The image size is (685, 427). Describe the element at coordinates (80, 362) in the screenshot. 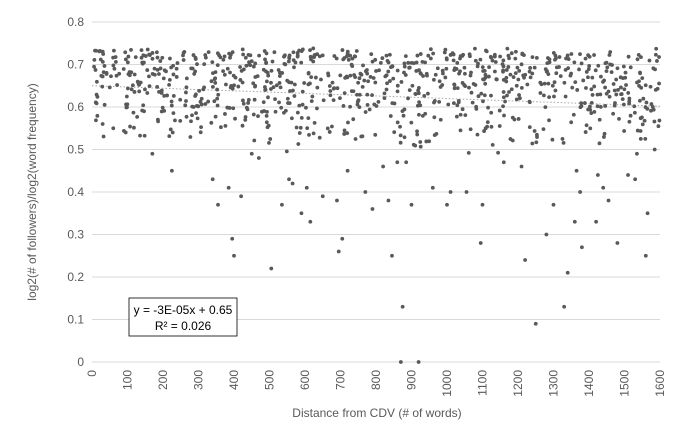

I see `y-tick-label: 0` at that location.